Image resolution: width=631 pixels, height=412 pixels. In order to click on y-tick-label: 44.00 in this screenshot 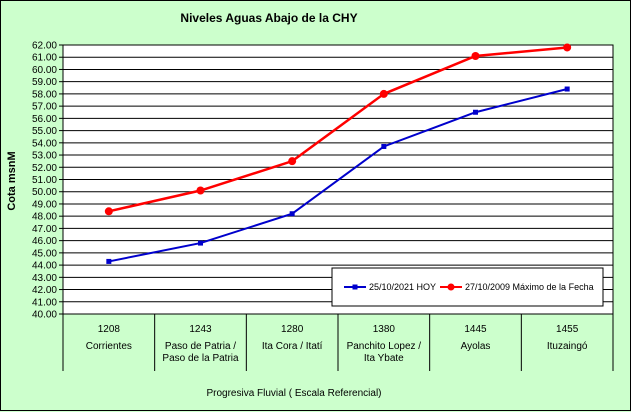, I will do `click(44, 266)`.